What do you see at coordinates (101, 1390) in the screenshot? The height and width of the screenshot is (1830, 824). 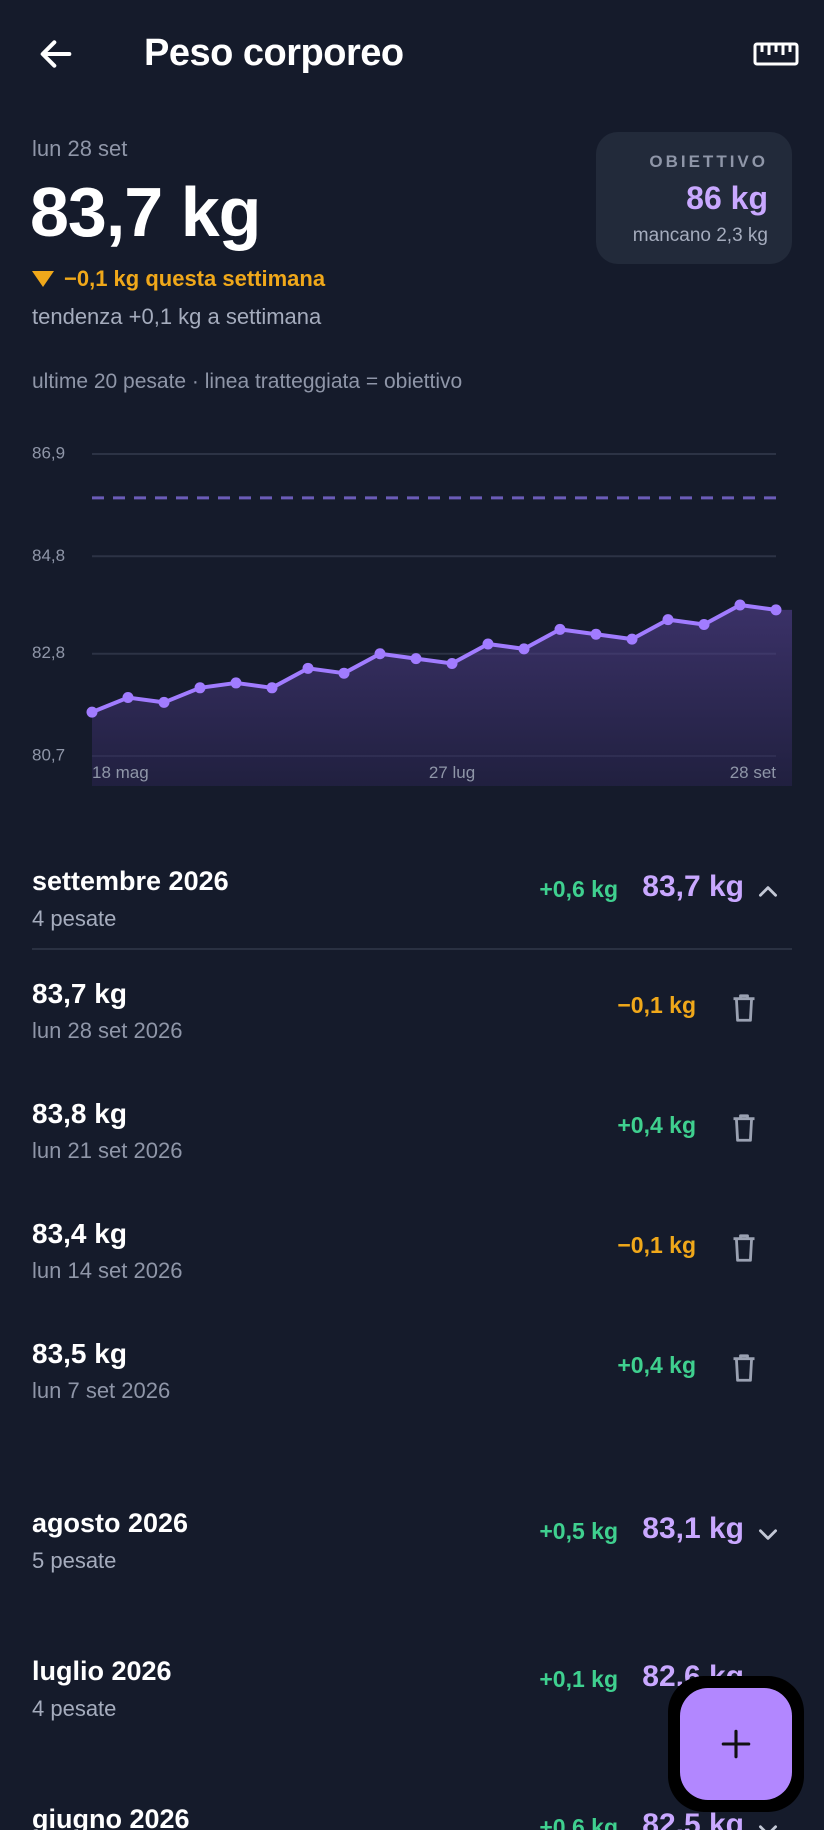 I see `entry-date: lun 7 set 2026` at bounding box center [101, 1390].